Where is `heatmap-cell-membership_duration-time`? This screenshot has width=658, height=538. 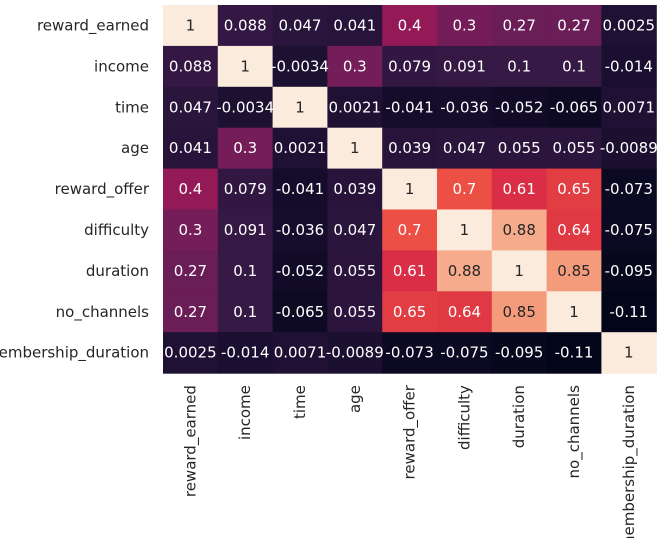 heatmap-cell-membership_duration-time is located at coordinates (300, 353).